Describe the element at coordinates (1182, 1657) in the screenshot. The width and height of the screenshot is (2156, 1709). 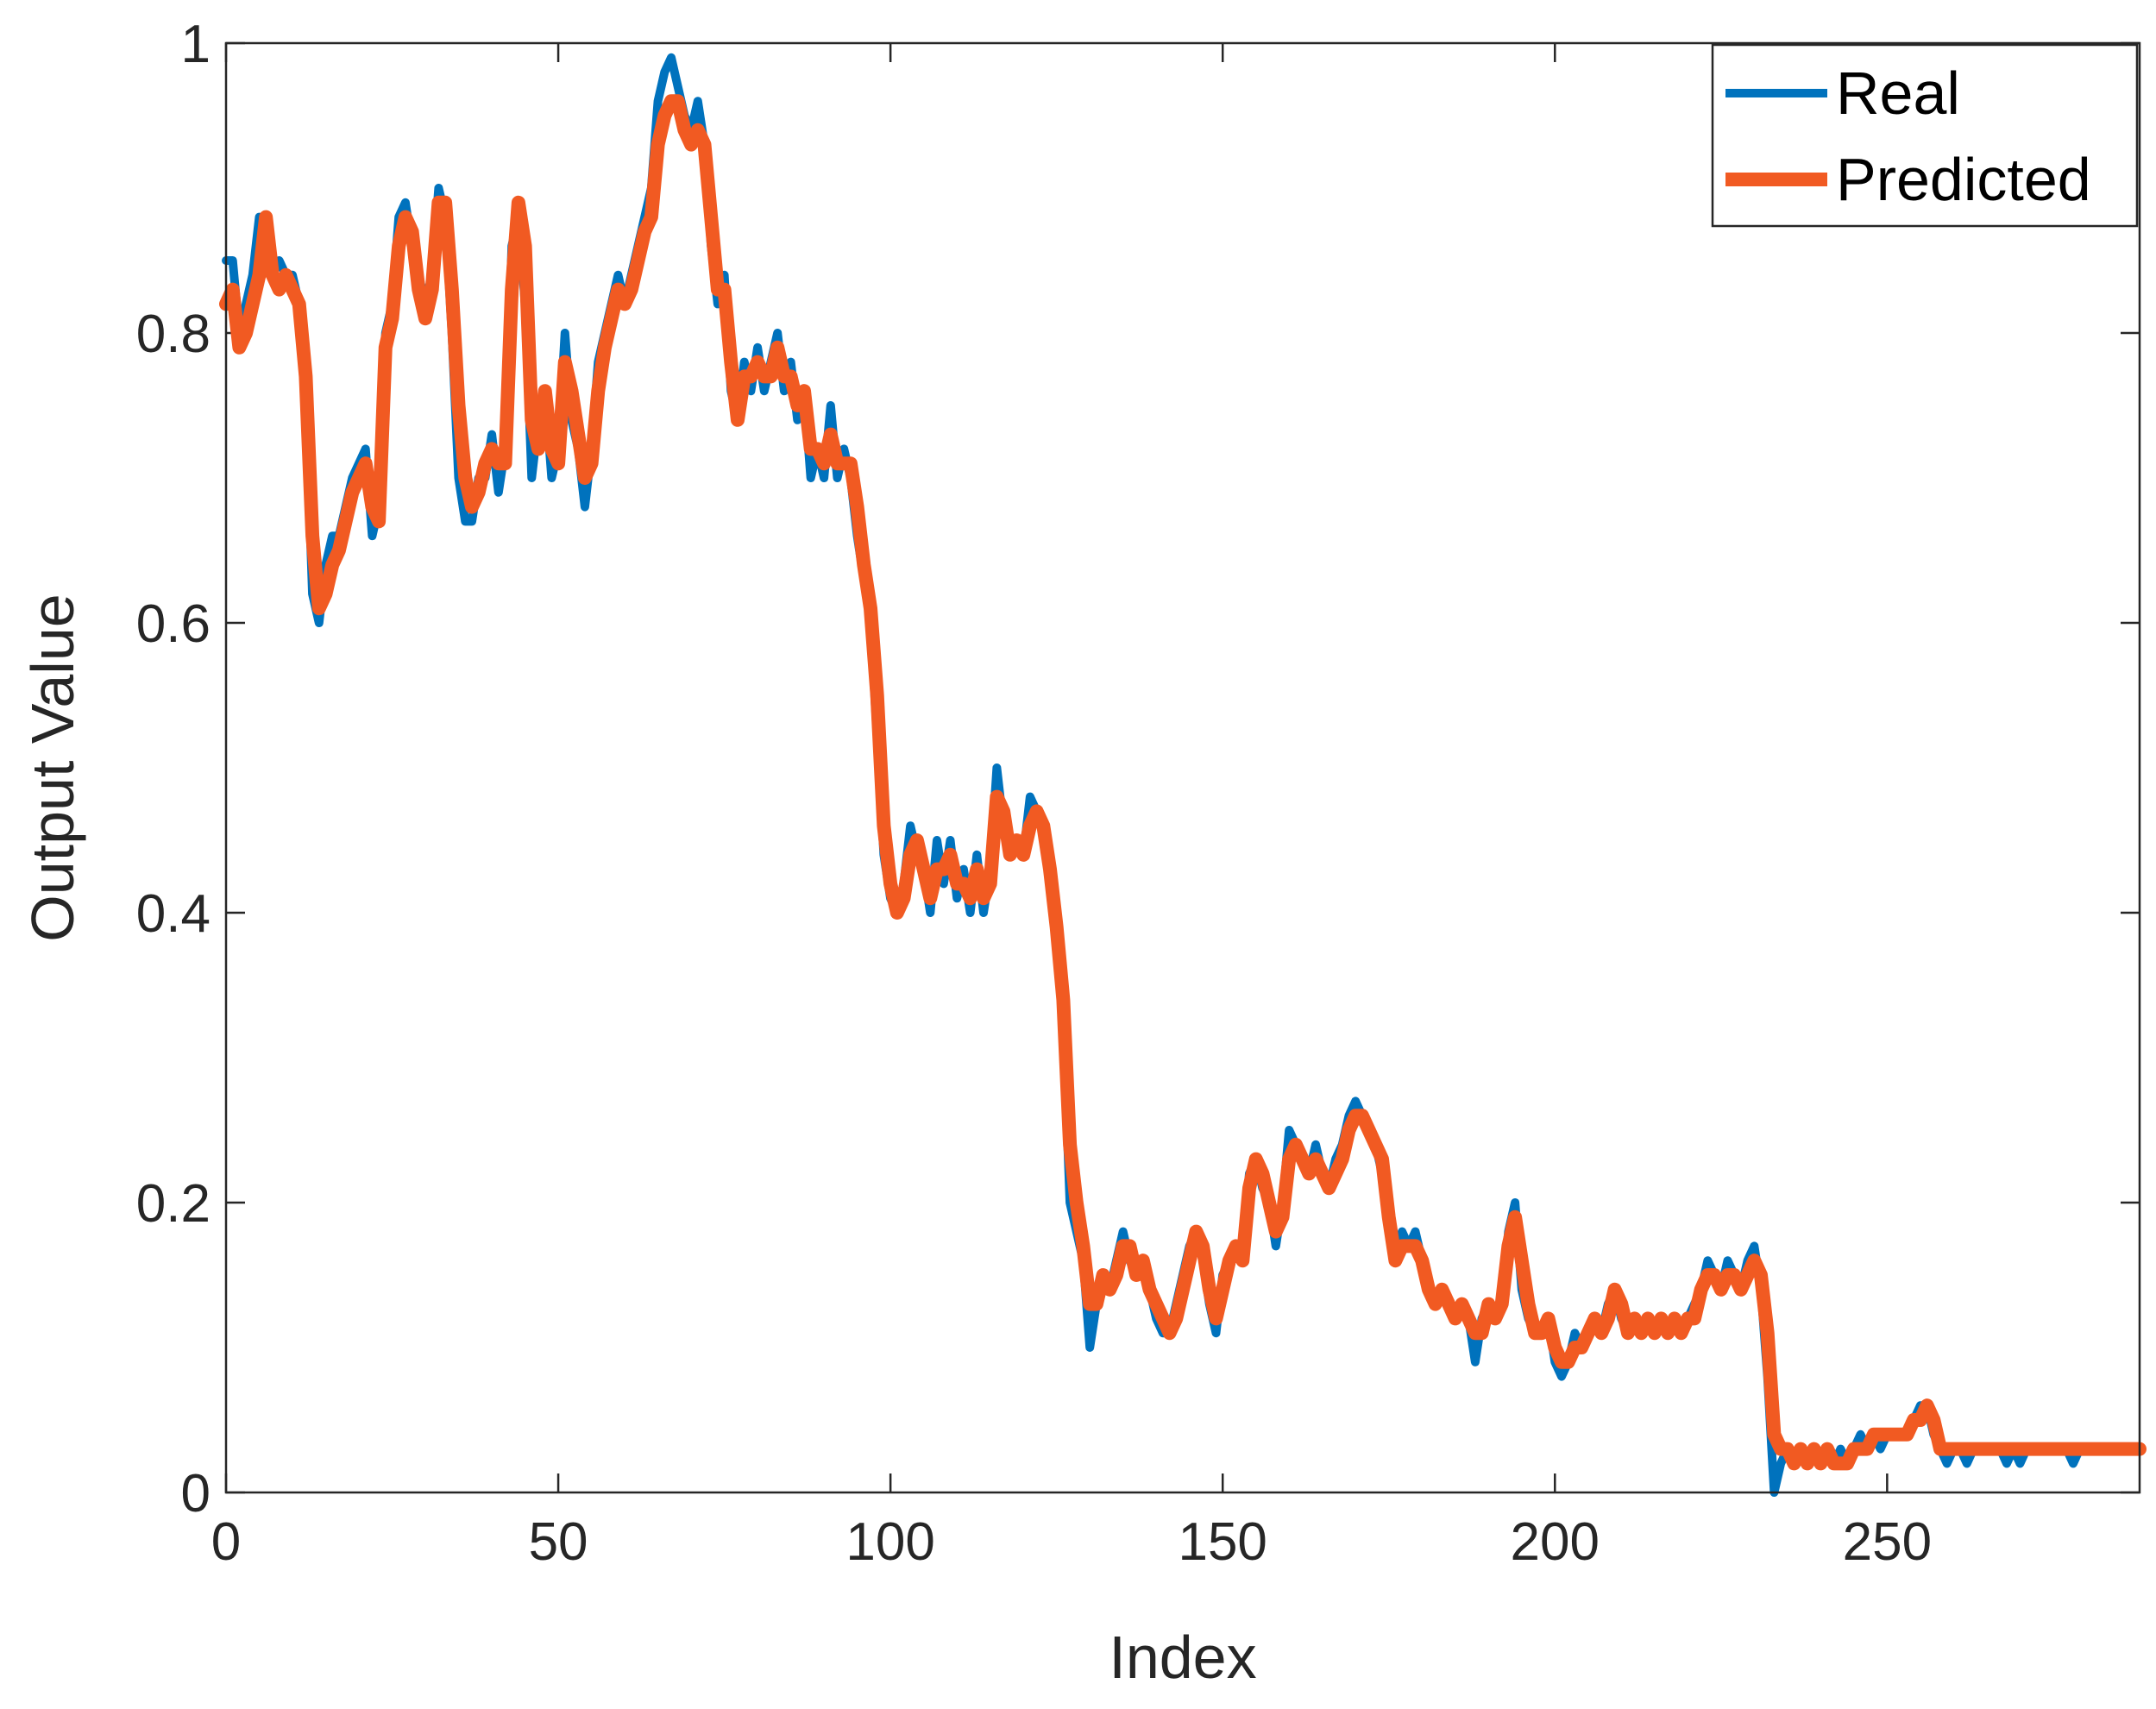
I see `x-axis-title: Index` at that location.